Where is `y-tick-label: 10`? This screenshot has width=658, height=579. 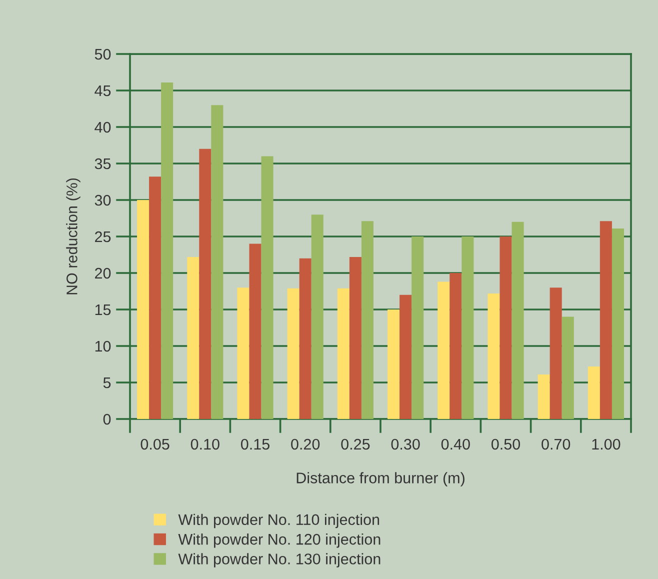 y-tick-label: 10 is located at coordinates (103, 346).